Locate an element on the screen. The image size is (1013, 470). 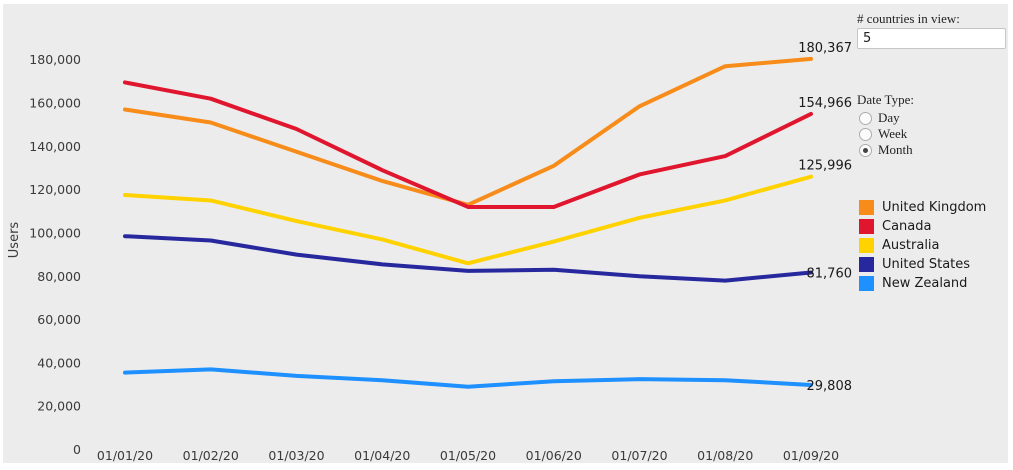
end-value-label: 125,996 is located at coordinates (825, 166).